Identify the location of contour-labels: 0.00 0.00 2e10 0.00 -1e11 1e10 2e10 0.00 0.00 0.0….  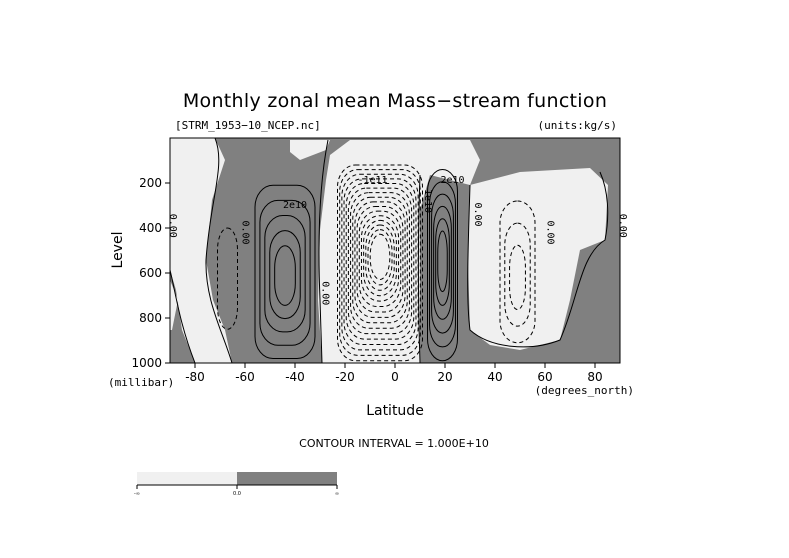
(397, 240).